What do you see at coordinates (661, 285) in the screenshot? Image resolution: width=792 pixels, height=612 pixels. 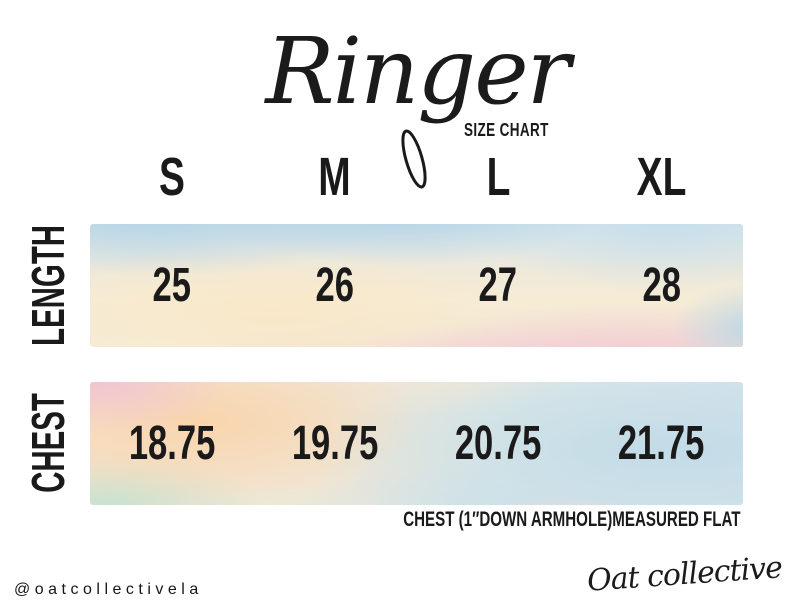 I see `length-value-xl: 28` at bounding box center [661, 285].